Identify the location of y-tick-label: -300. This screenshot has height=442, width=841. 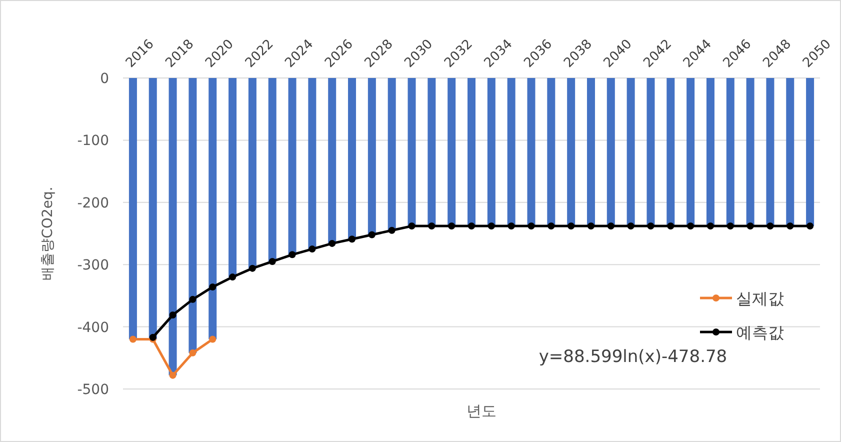
(93, 266).